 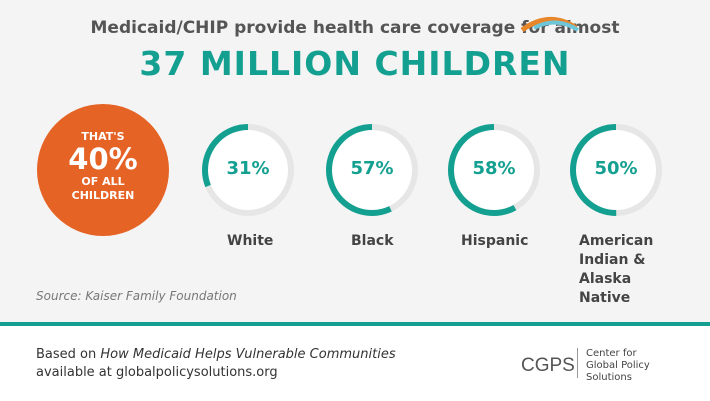 I want to click on donut-label: 50%, so click(x=616, y=168).